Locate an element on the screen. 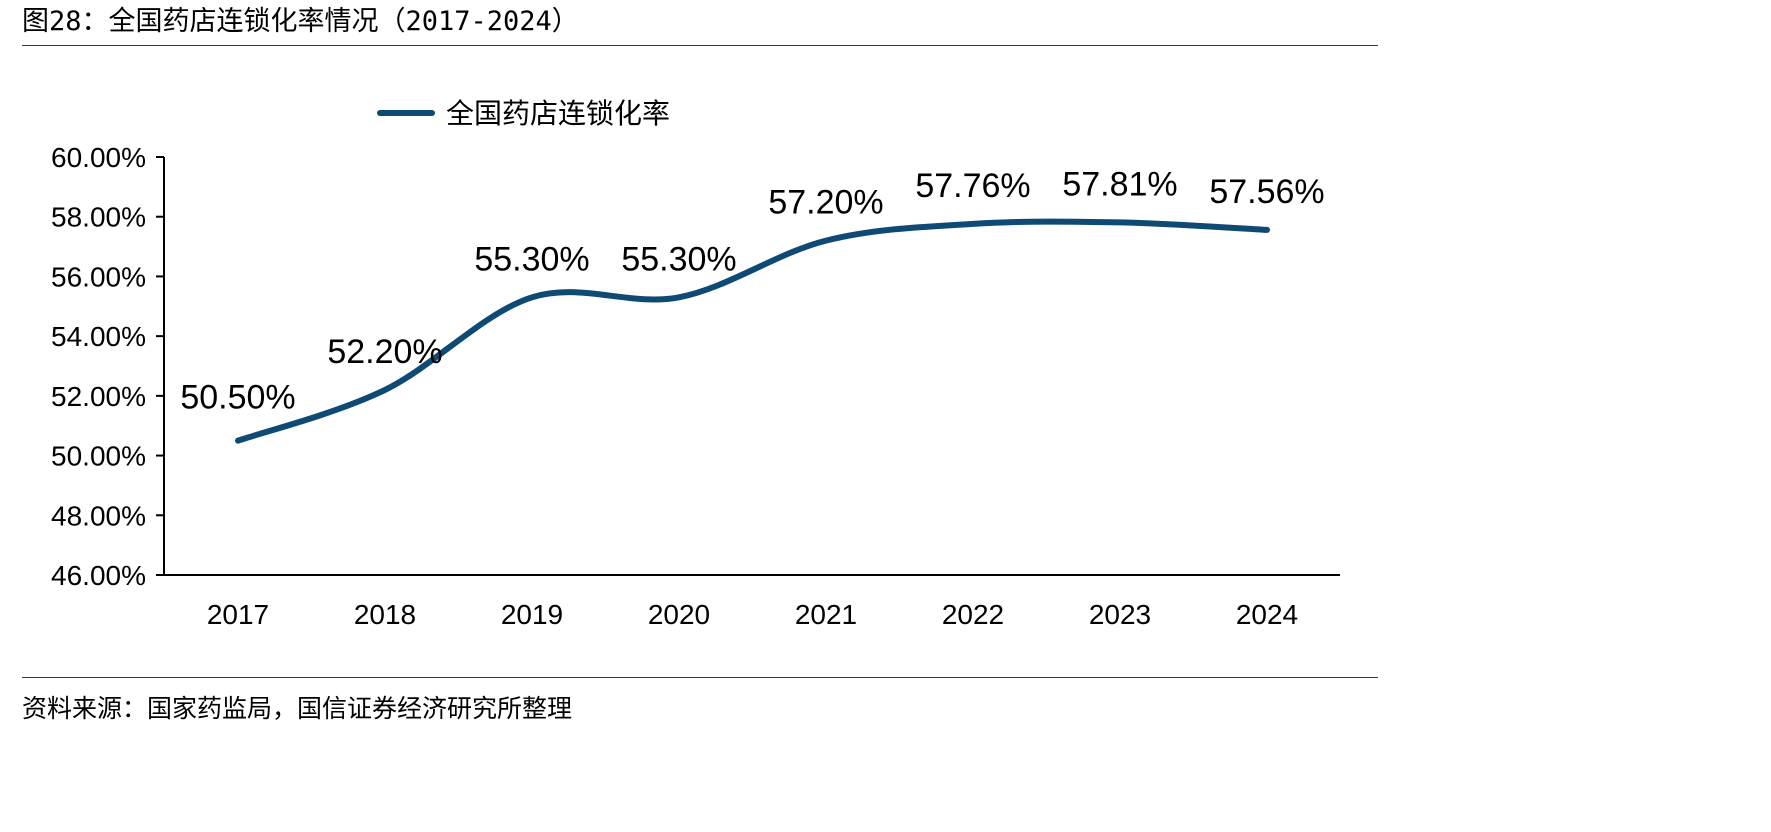 This screenshot has width=1771, height=832. data-label: 57.76% is located at coordinates (972, 186).